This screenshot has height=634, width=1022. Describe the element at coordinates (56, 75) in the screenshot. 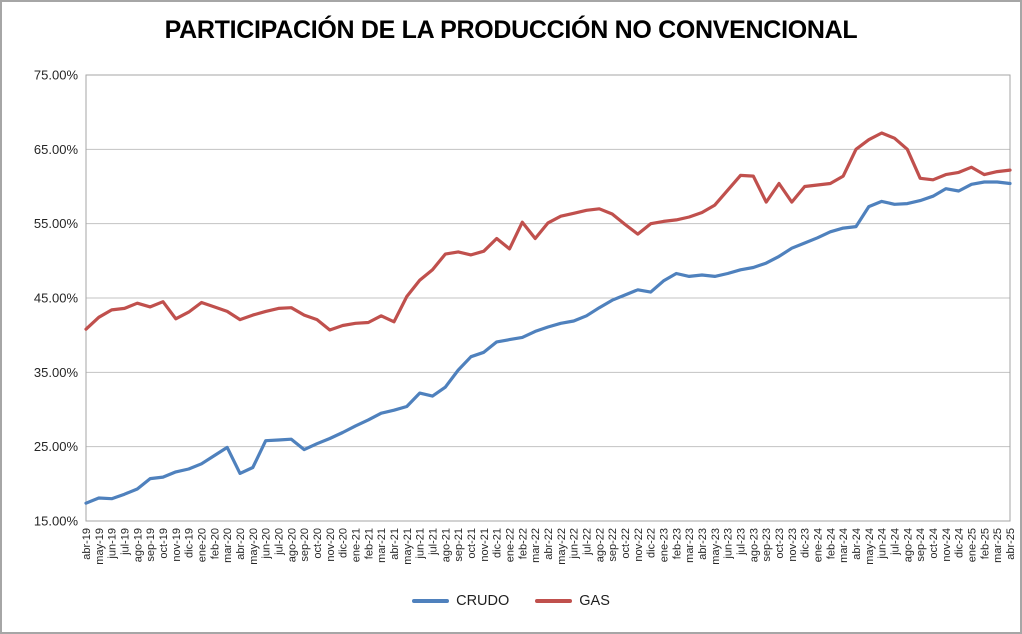

I see `y-axis-tick-label: 75.00%` at that location.